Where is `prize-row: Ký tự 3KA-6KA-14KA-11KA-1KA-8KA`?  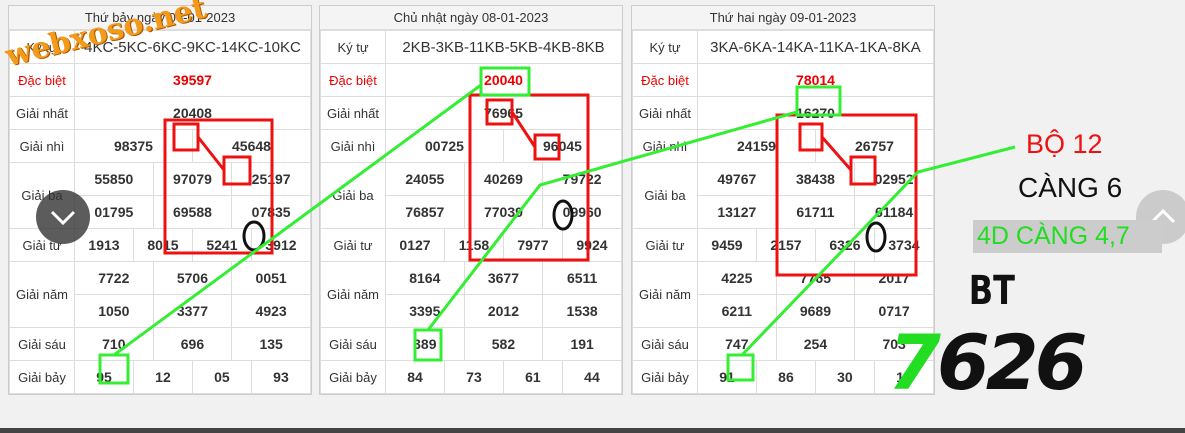 prize-row: Ký tự 3KA-6KA-14KA-11KA-1KA-8KA is located at coordinates (783, 47).